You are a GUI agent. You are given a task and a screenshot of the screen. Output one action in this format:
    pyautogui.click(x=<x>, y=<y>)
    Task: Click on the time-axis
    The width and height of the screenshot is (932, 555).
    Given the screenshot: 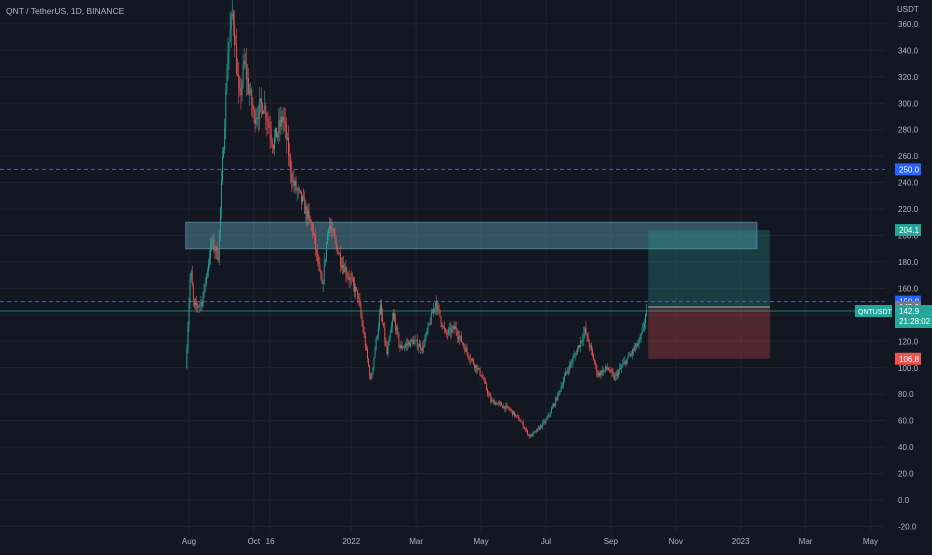 What is the action you would take?
    pyautogui.click(x=442, y=541)
    